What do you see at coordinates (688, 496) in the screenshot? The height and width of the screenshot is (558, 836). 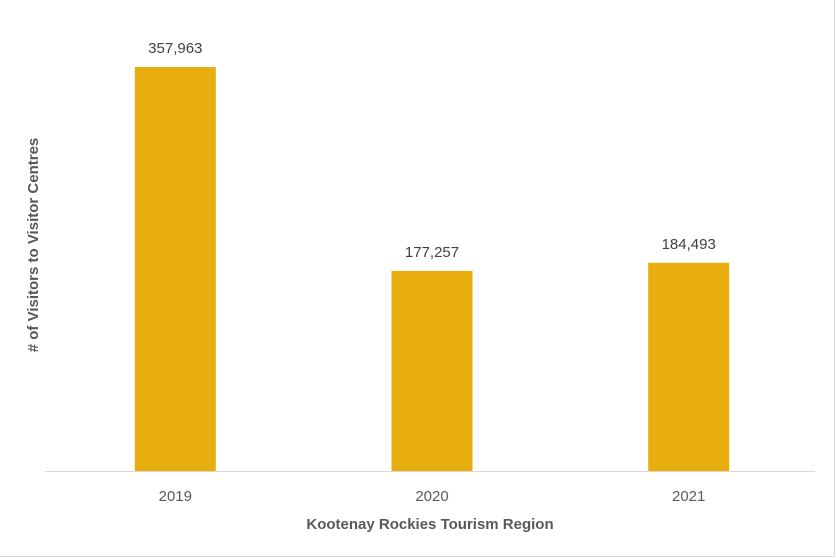 I see `x-tick-label-2021: 2021` at bounding box center [688, 496].